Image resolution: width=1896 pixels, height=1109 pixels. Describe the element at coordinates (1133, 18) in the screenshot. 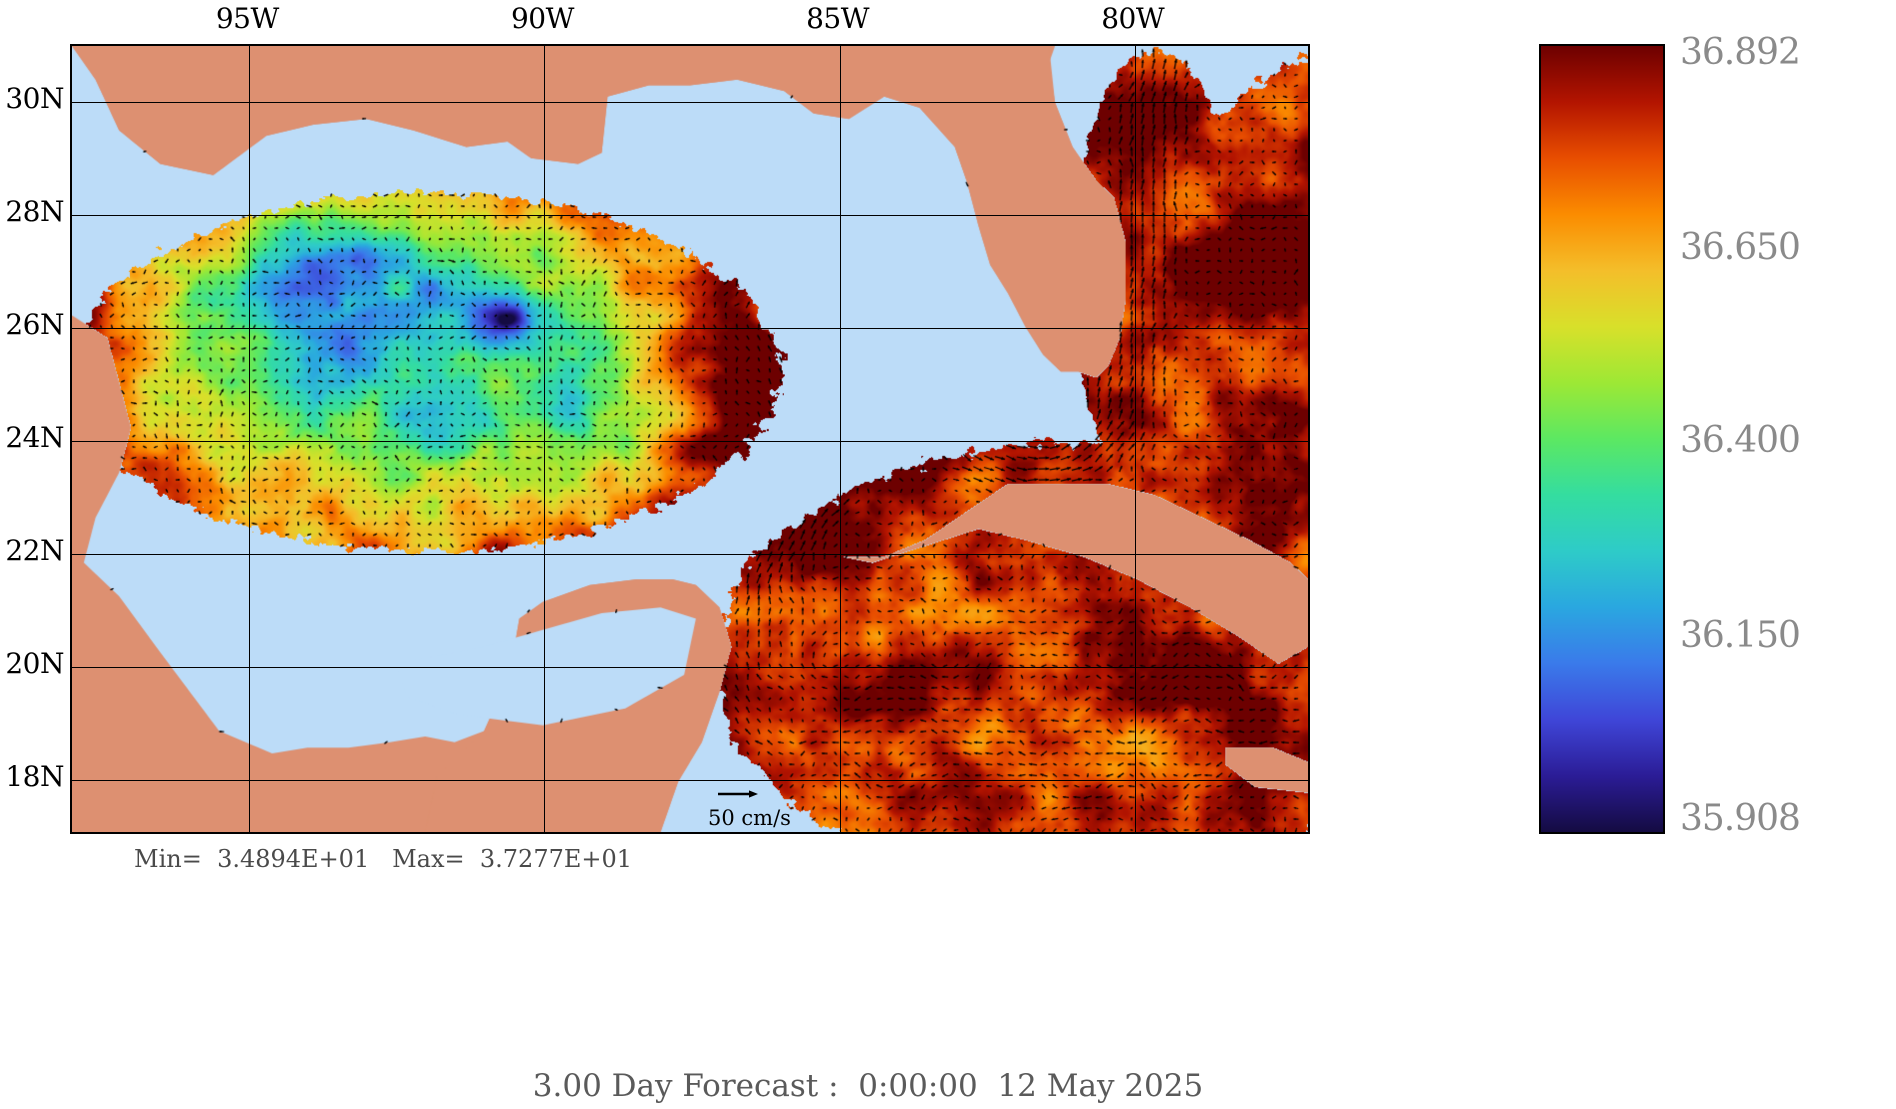

I see `lon-tick-label: 80W` at that location.